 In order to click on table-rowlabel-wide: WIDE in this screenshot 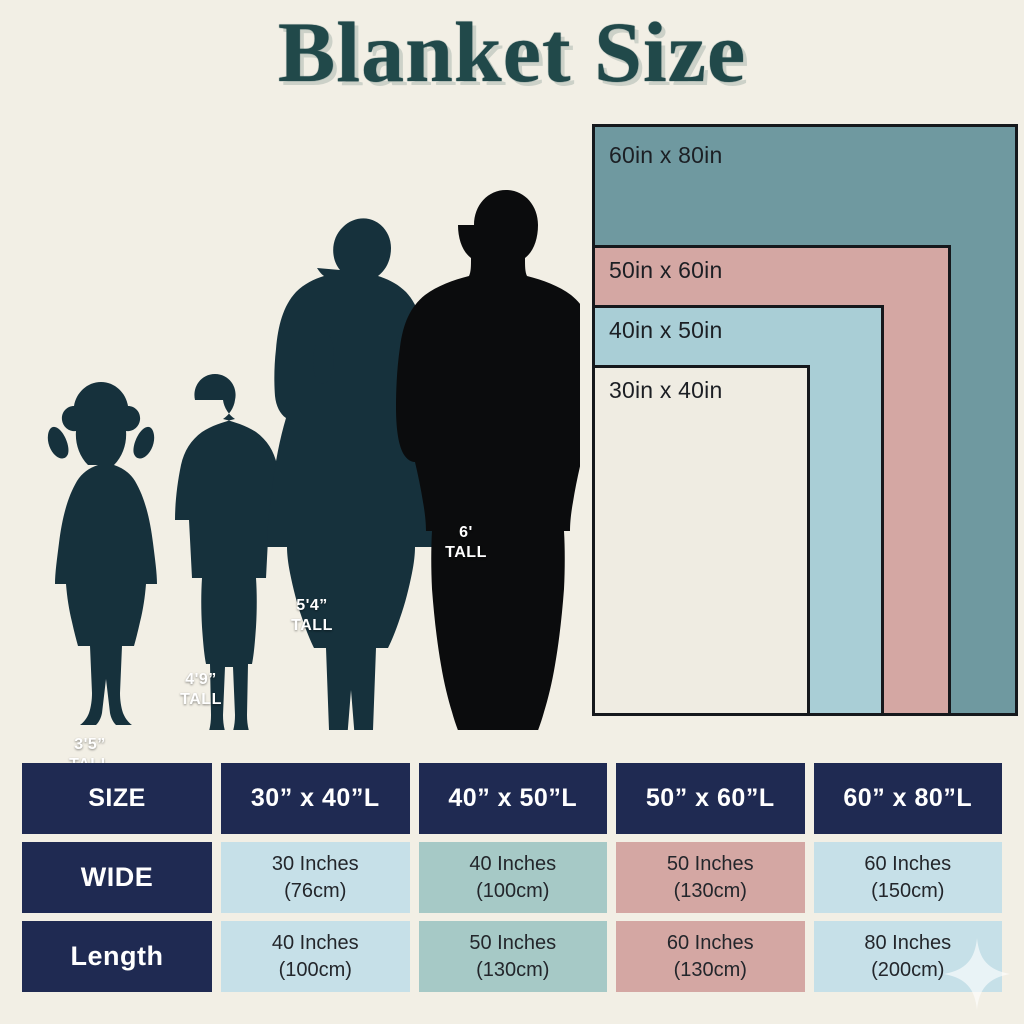, I will do `click(117, 877)`.